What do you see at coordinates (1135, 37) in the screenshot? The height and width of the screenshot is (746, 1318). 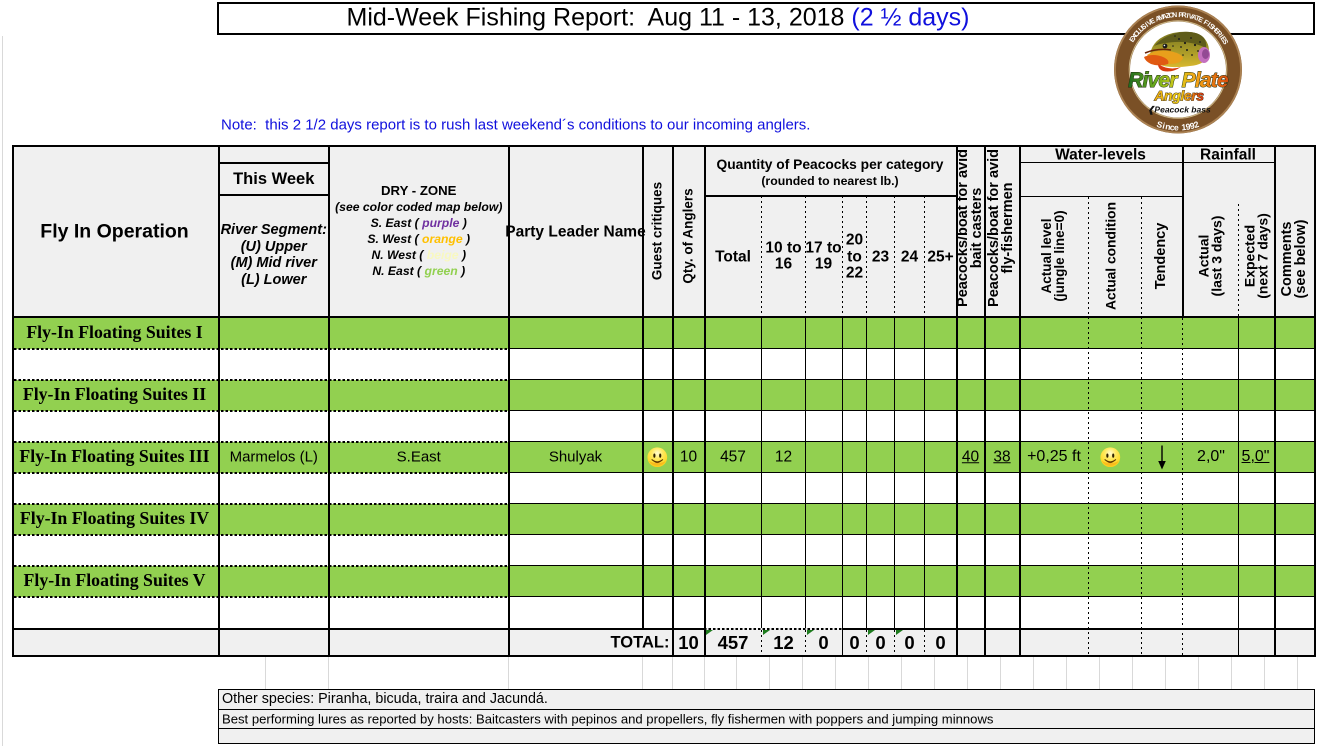 I see `svg-text: X` at bounding box center [1135, 37].